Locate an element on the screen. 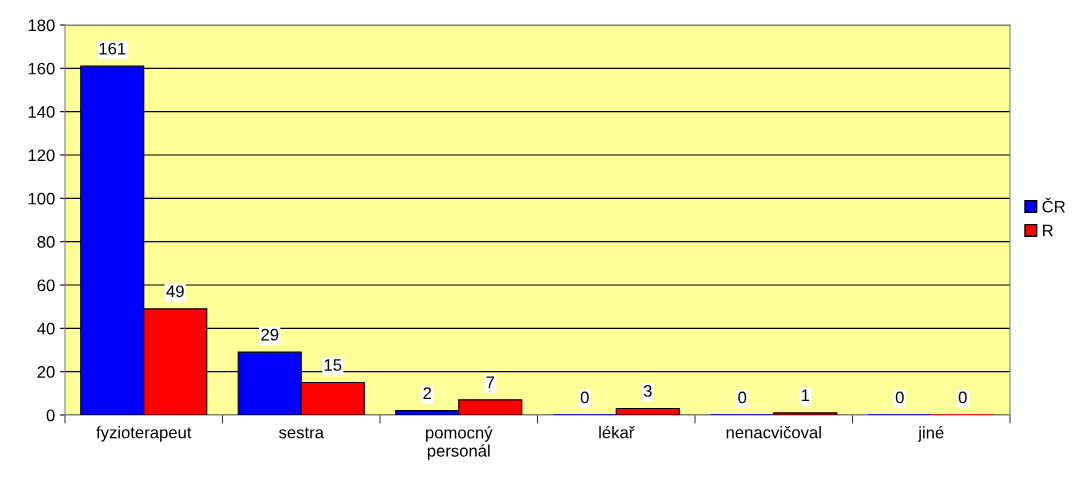 This screenshot has height=492, width=1091. legend-label: ČR is located at coordinates (1053, 205).